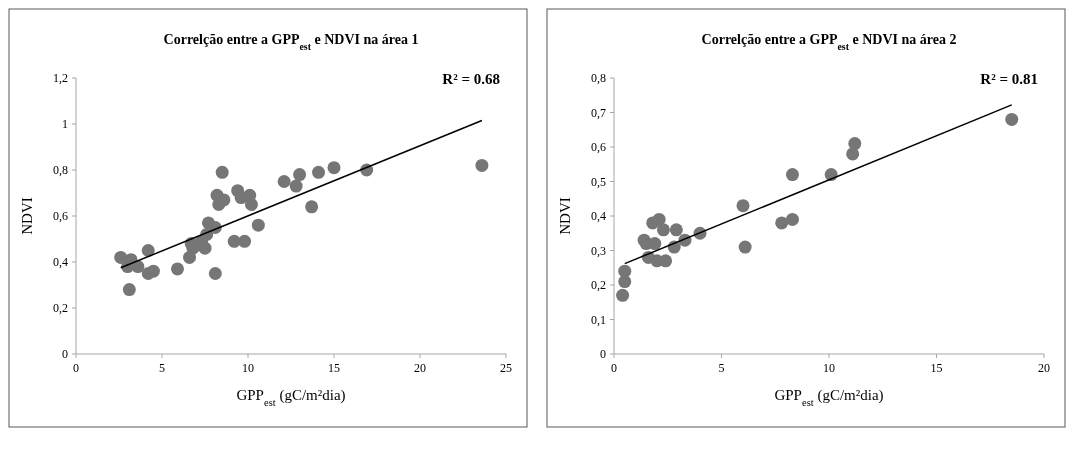 The image size is (1074, 450). What do you see at coordinates (598, 319) in the screenshot?
I see `y-tick-label: 0,1` at bounding box center [598, 319].